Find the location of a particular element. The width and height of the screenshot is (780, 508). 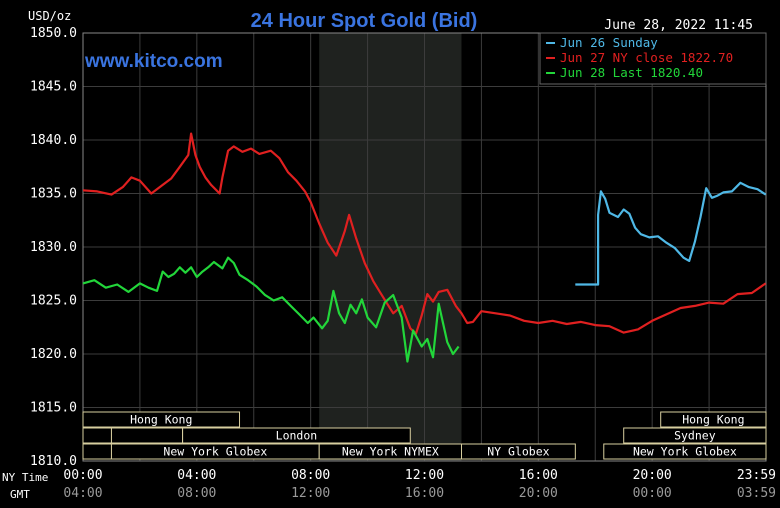

y-tick-label: 1825.0 is located at coordinates (53, 301).